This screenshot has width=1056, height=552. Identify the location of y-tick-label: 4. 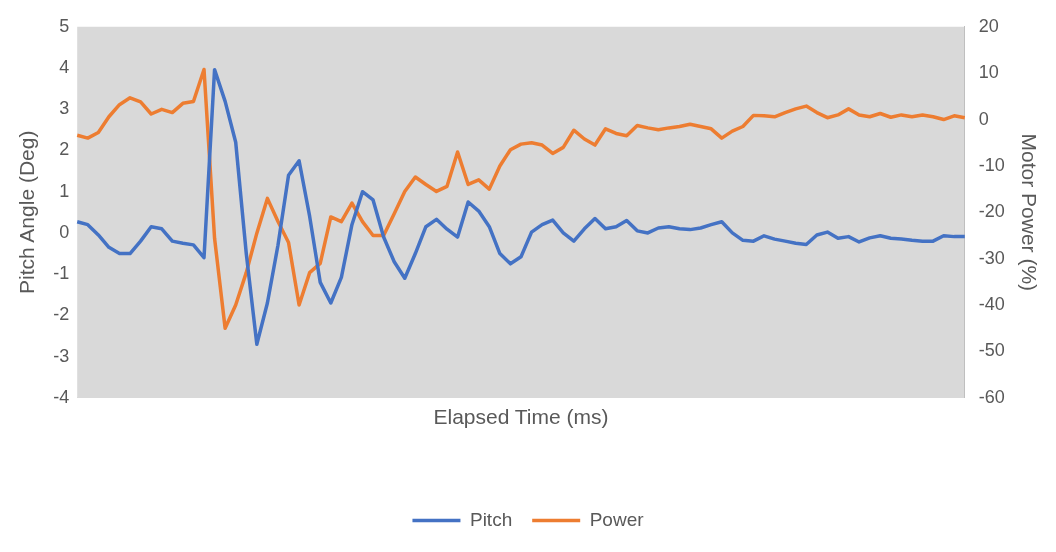
(64, 66).